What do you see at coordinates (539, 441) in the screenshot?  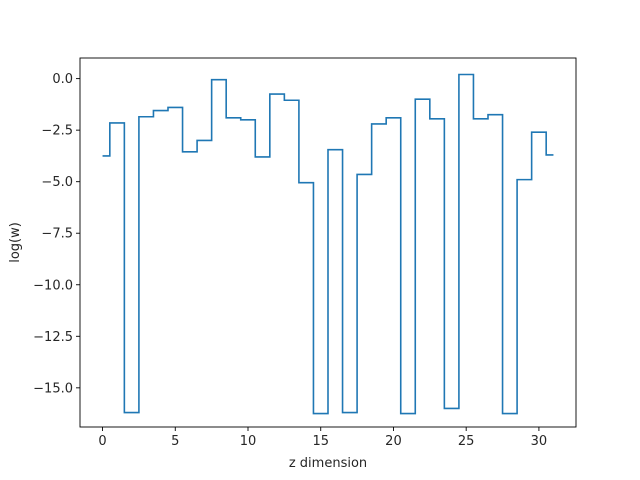 I see `x-tick-label: 30` at bounding box center [539, 441].